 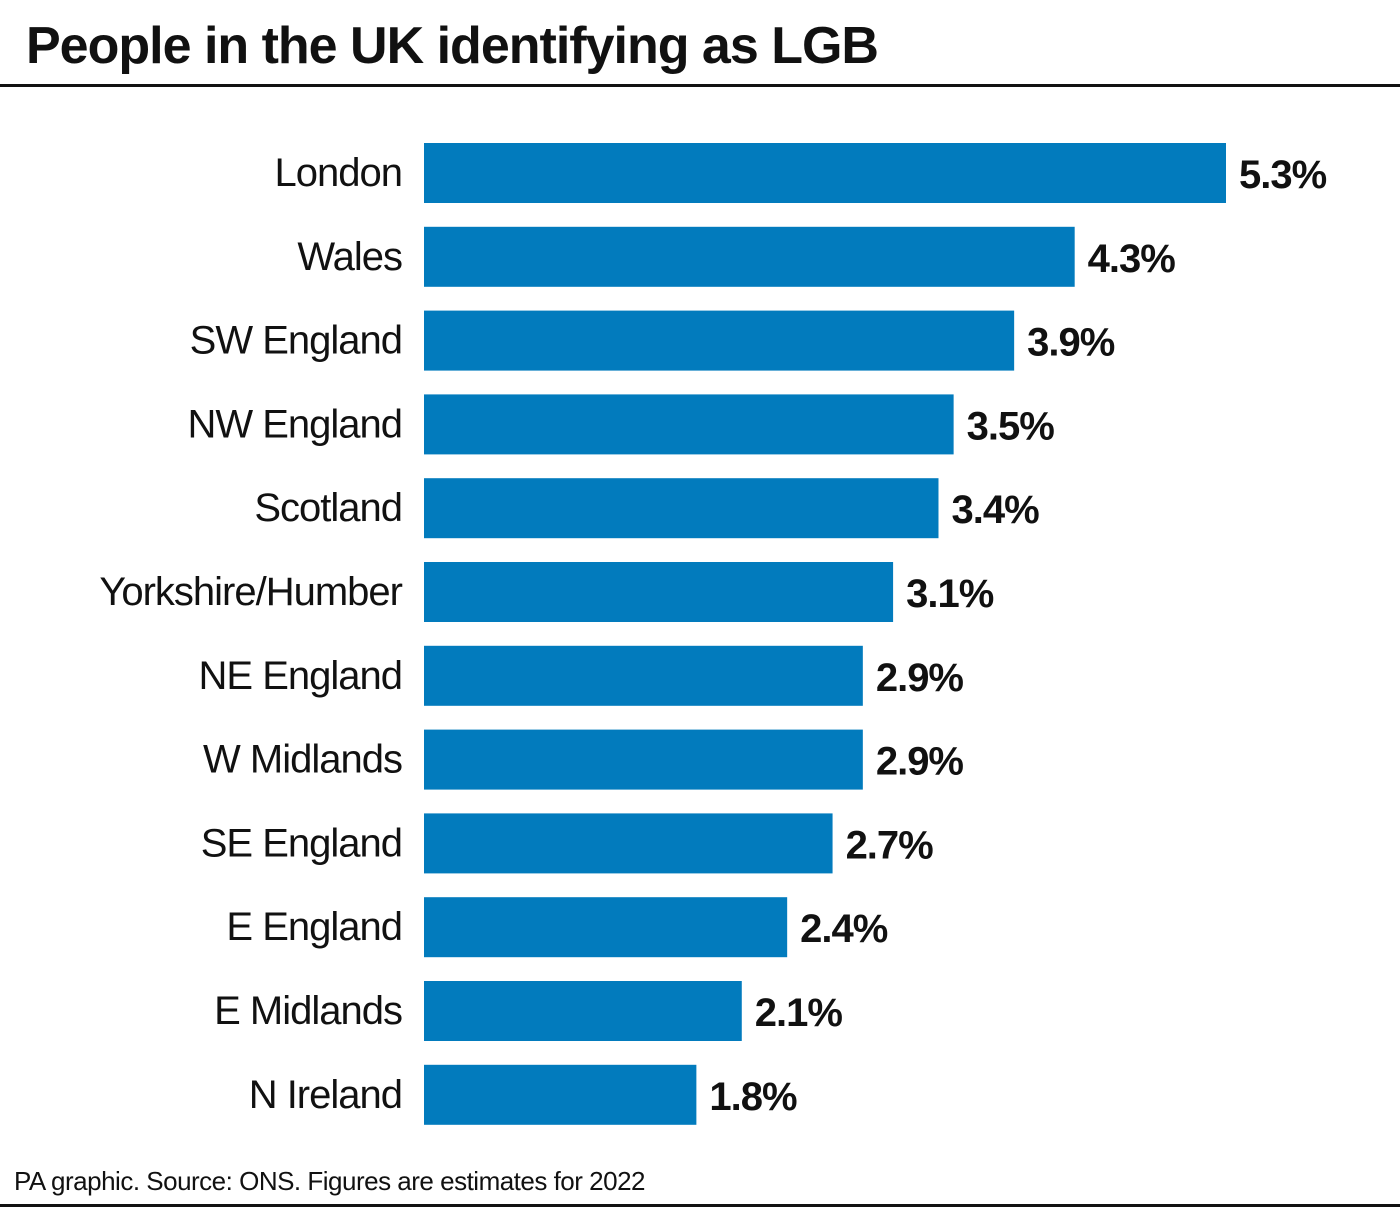 I want to click on category-label: NE England, so click(x=300, y=676).